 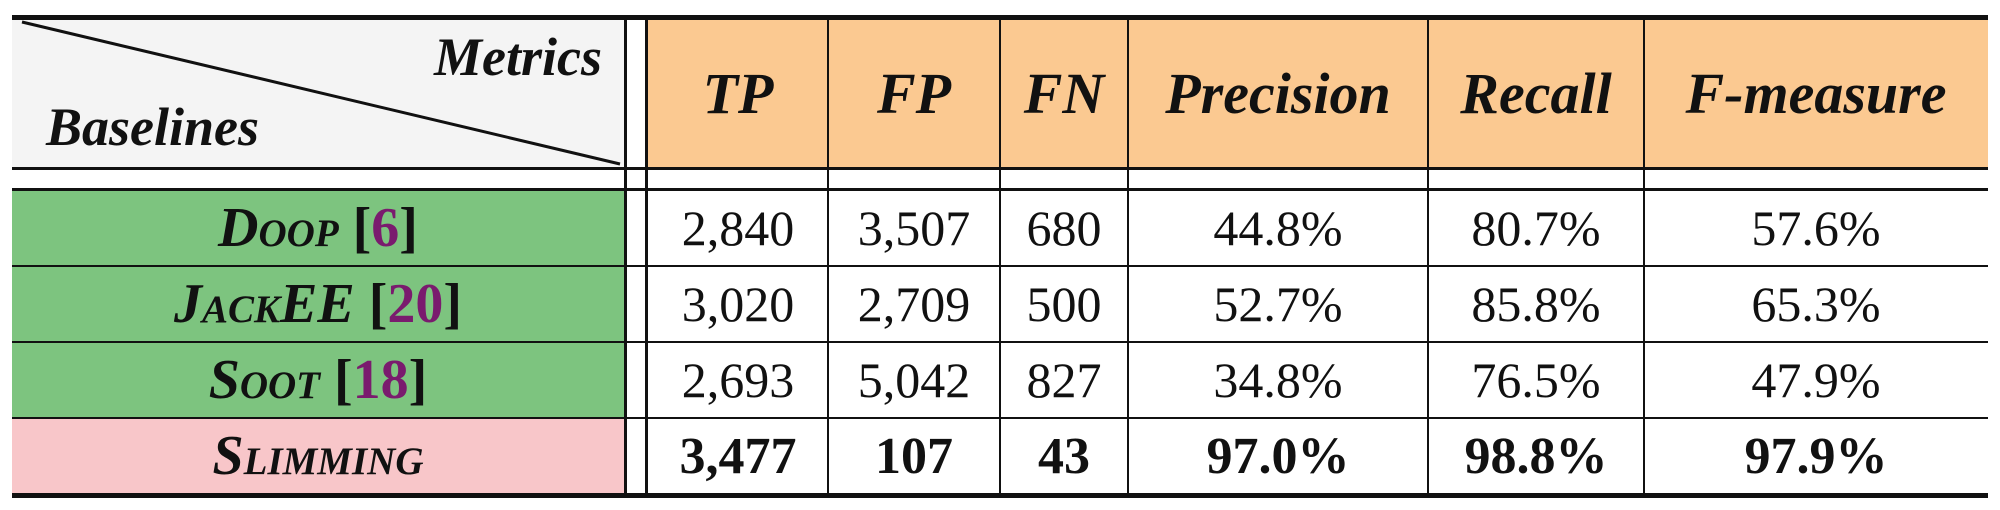 What do you see at coordinates (1536, 456) in the screenshot?
I see `cell-slimming-recall: 98.8%` at bounding box center [1536, 456].